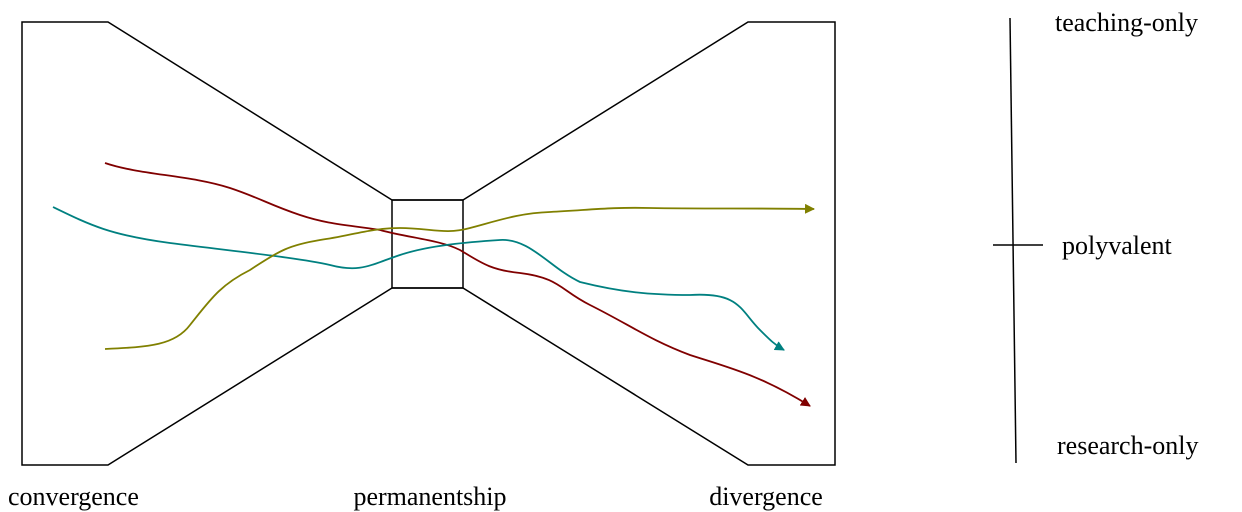  Describe the element at coordinates (73, 496) in the screenshot. I see `stage-label: convergence` at that location.